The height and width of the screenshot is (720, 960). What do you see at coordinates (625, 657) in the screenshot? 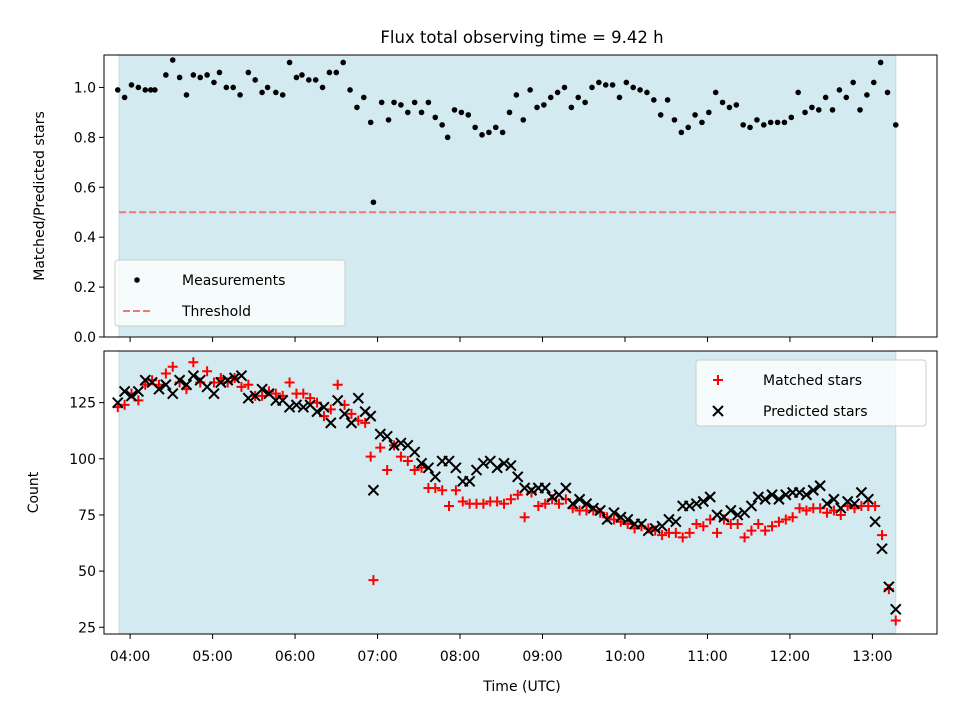
I see `x-tick-label: 10:00` at bounding box center [625, 657].